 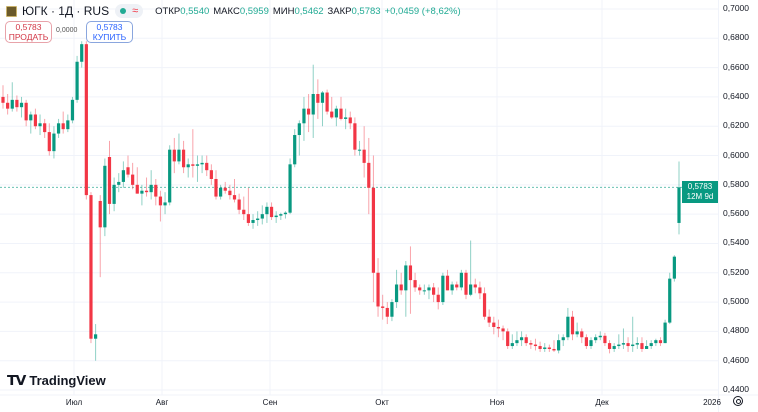 What do you see at coordinates (66, 11) in the screenshot?
I see `symbol-title: ЮГК · 1Д · RUS` at bounding box center [66, 11].